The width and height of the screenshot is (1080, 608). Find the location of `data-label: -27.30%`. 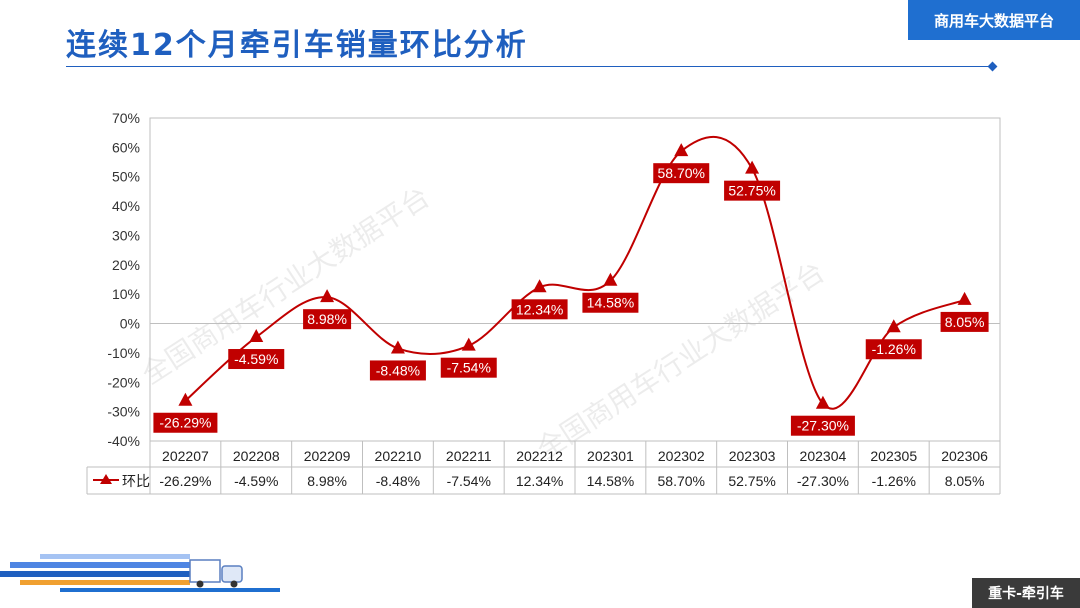

data-label: -27.30% is located at coordinates (823, 426).